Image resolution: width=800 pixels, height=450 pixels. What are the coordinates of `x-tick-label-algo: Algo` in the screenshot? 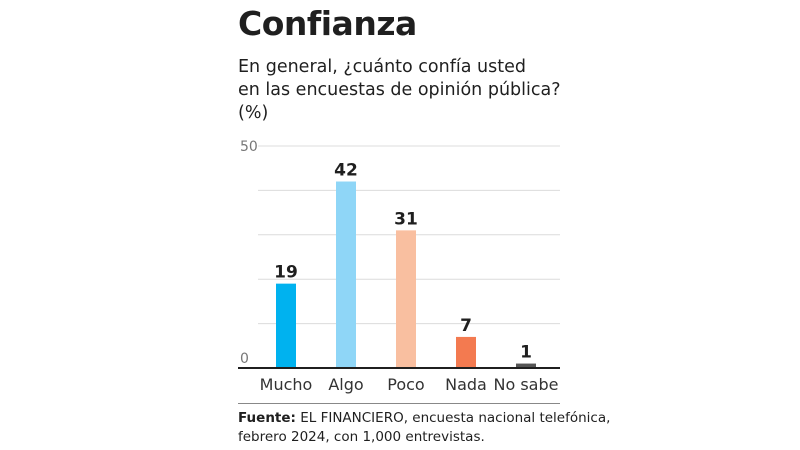 It's located at (345, 384).